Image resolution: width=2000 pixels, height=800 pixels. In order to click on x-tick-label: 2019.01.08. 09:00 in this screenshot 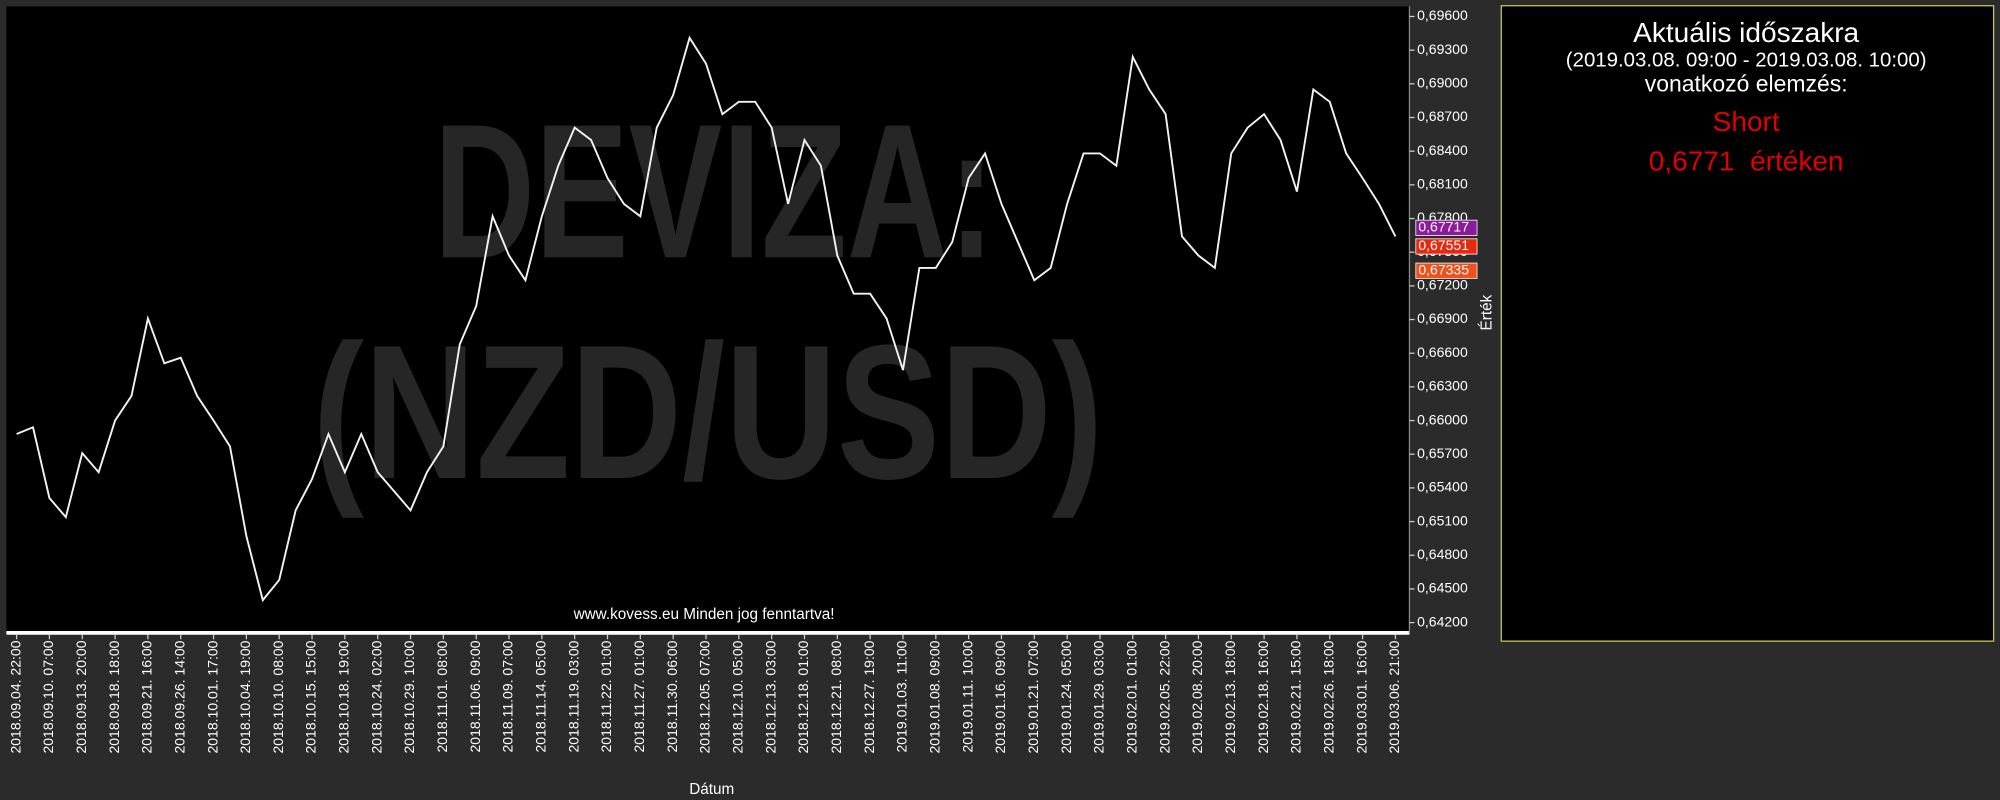, I will do `click(935, 696)`.